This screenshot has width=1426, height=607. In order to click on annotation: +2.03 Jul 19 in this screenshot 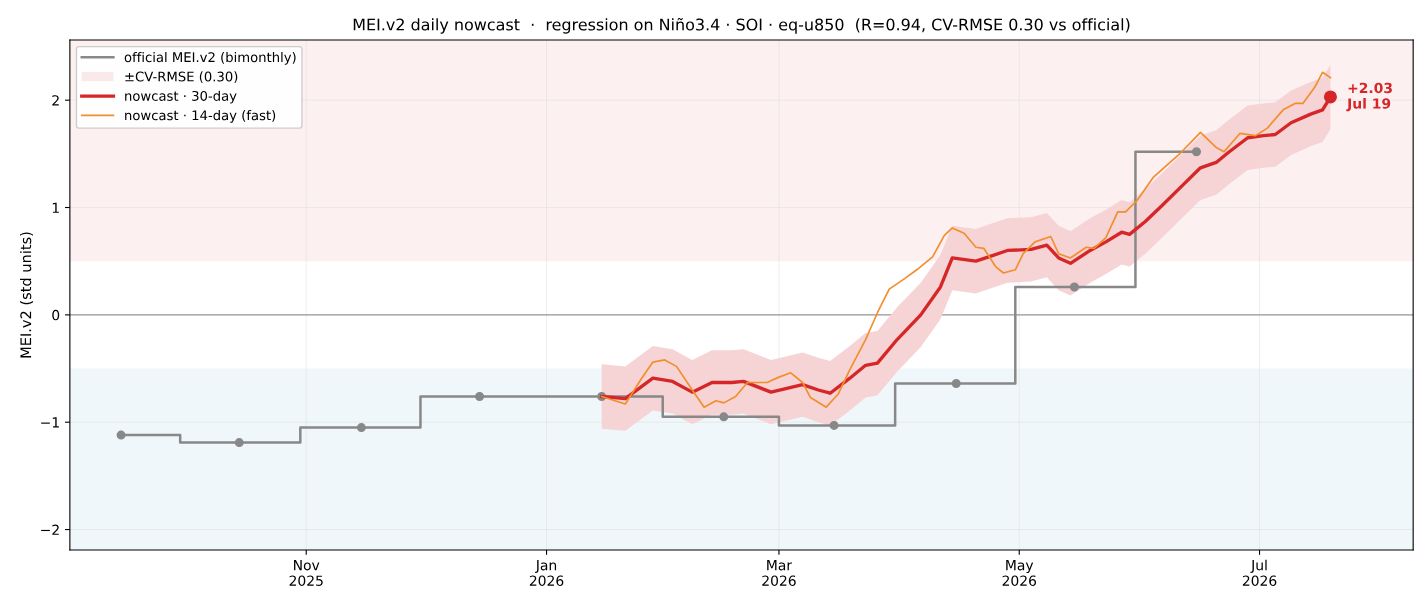, I will do `click(1369, 97)`.